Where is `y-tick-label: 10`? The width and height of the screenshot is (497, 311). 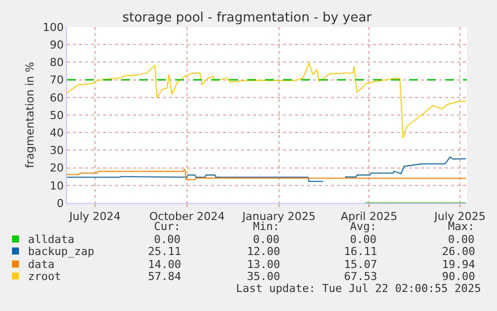
y-tick-label: 10 is located at coordinates (57, 185).